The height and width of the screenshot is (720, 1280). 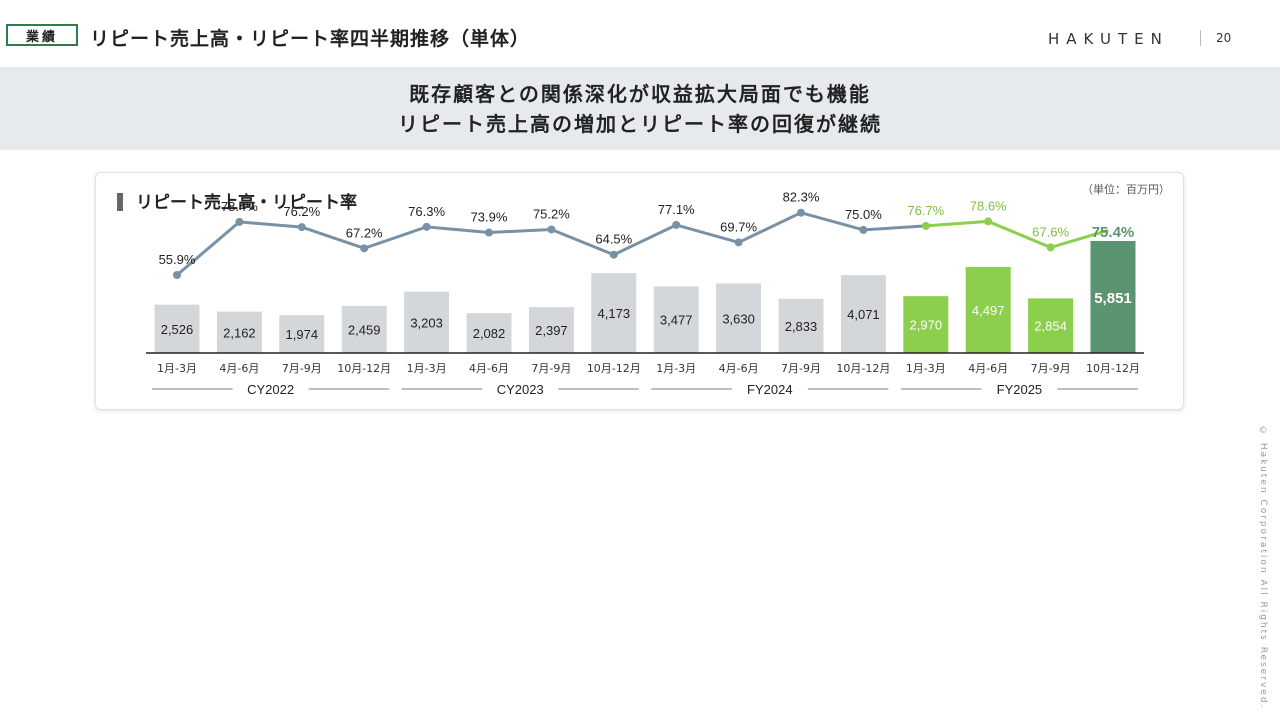 What do you see at coordinates (120, 202) in the screenshot?
I see `chart-title-marker` at bounding box center [120, 202].